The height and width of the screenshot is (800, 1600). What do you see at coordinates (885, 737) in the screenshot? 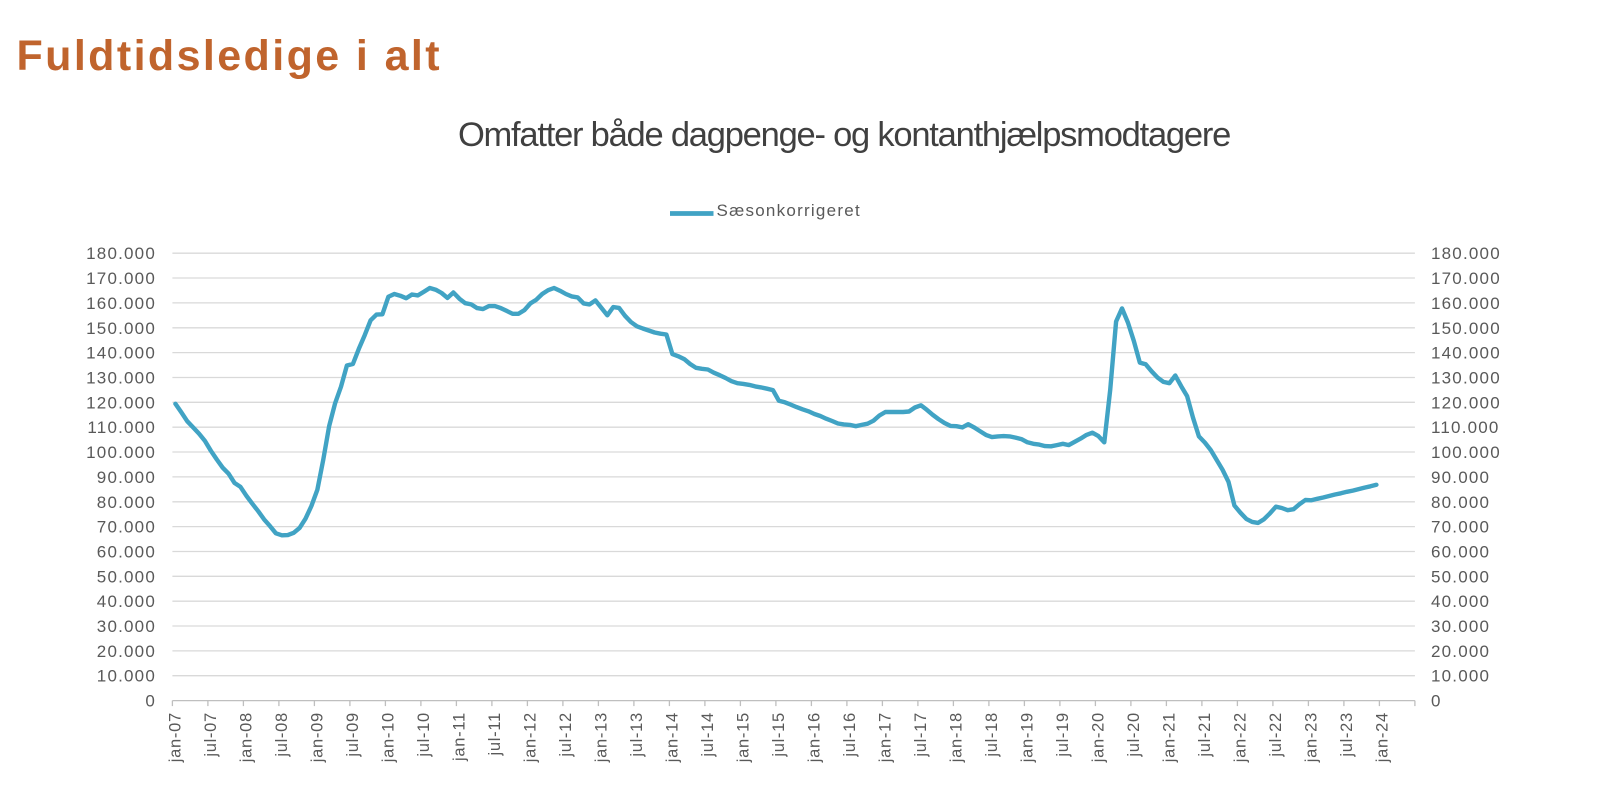
I see `svg-text: jan-17` at bounding box center [885, 737].